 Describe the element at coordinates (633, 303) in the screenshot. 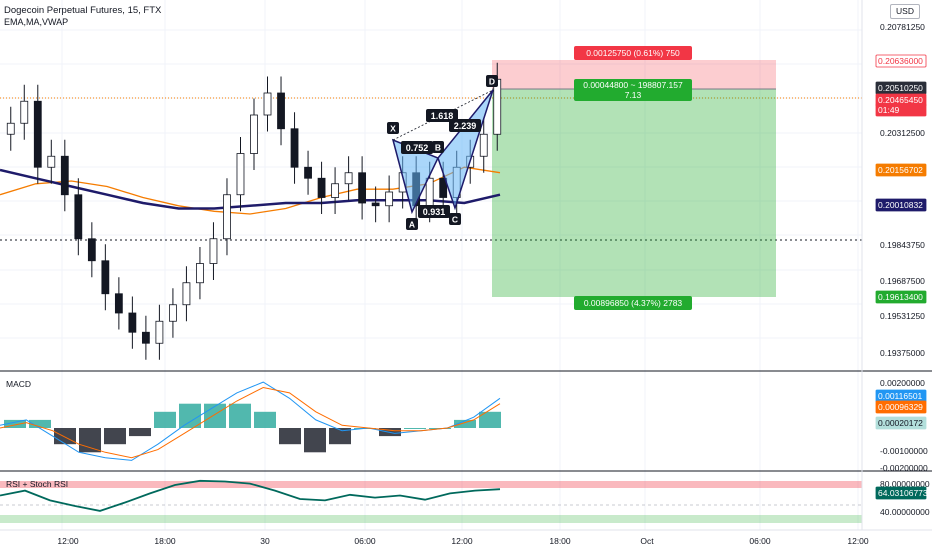

I see `take-profit-label: 0.00896850 (4.37%) 2783` at that location.